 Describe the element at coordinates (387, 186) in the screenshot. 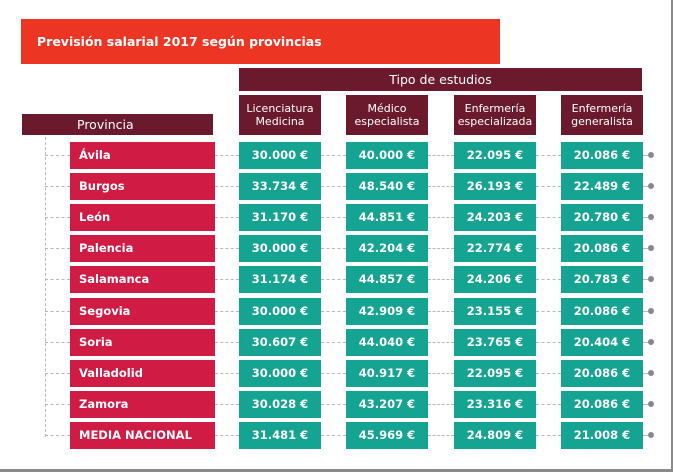

I see `value-cell: 48.540 €` at that location.